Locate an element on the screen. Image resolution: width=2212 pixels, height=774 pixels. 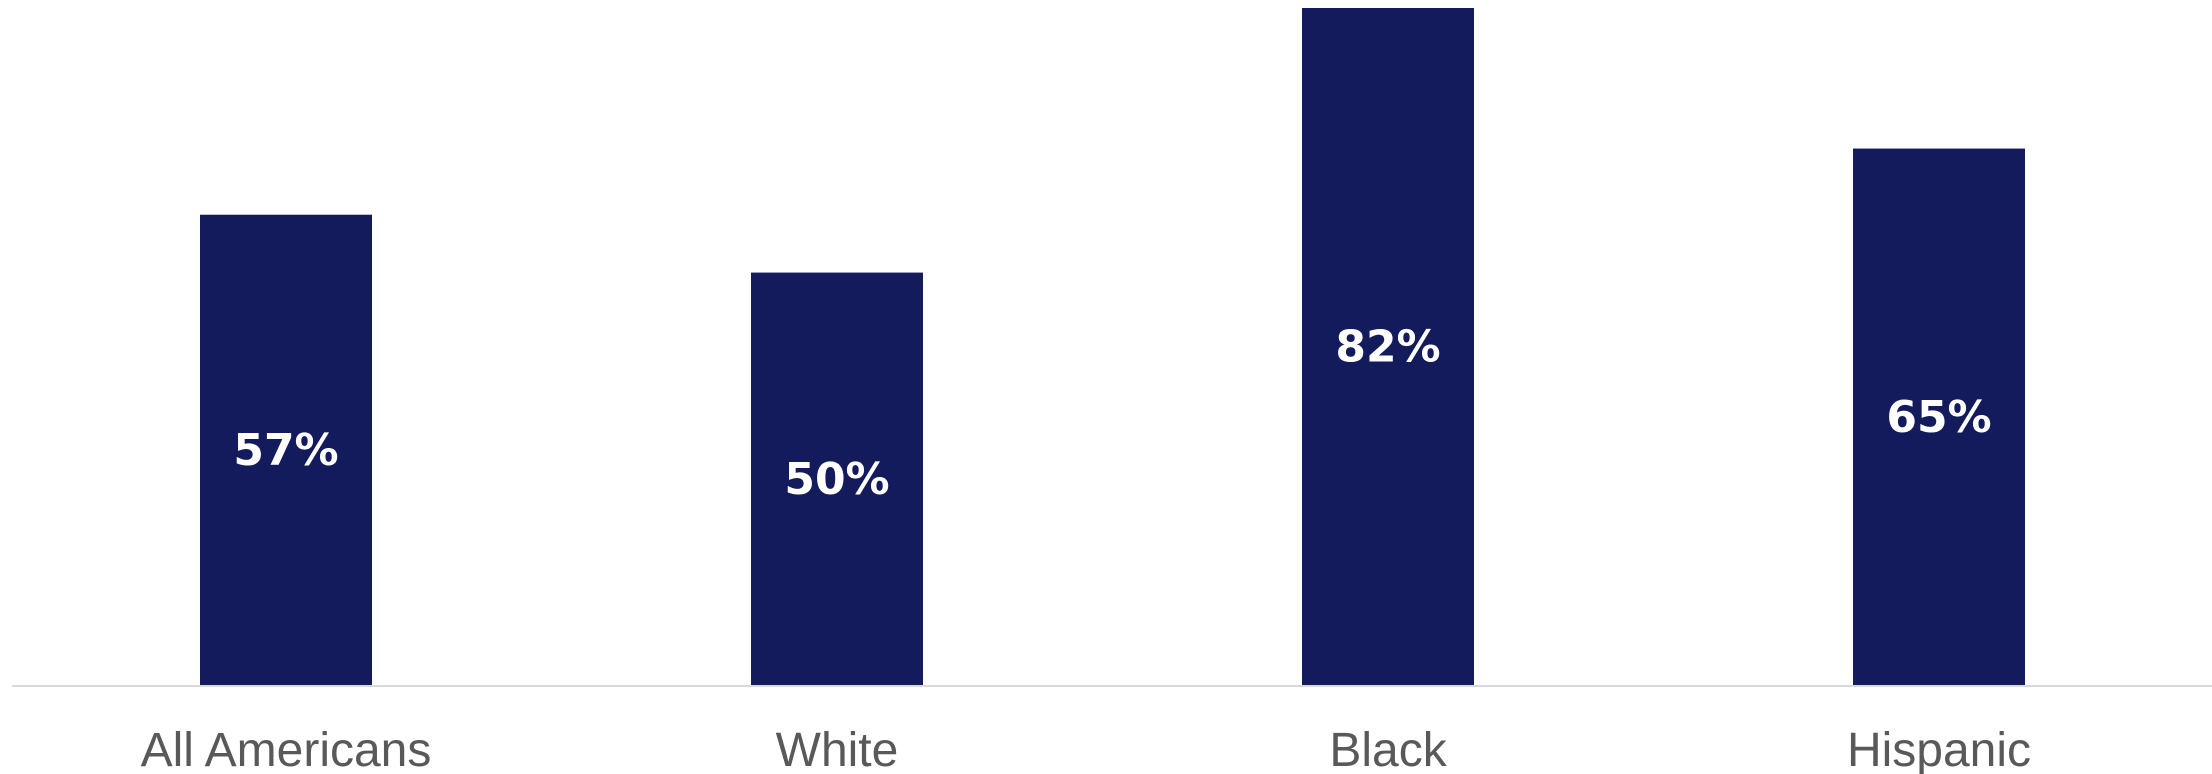
bar-black is located at coordinates (1388, 347).